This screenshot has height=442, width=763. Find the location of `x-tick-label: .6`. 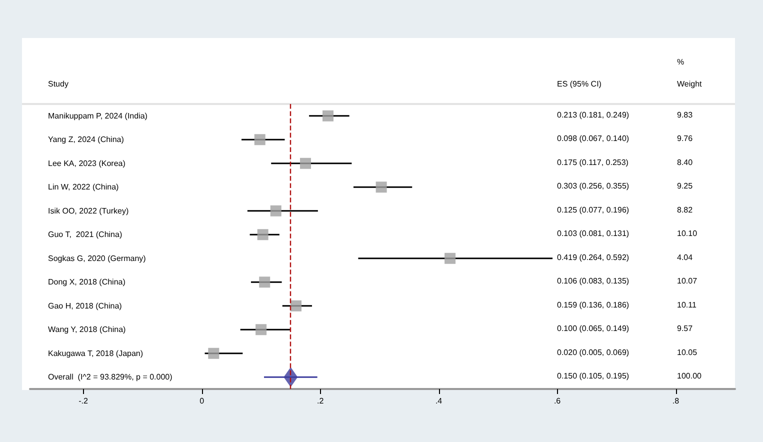

x-tick-label: .6 is located at coordinates (558, 401).